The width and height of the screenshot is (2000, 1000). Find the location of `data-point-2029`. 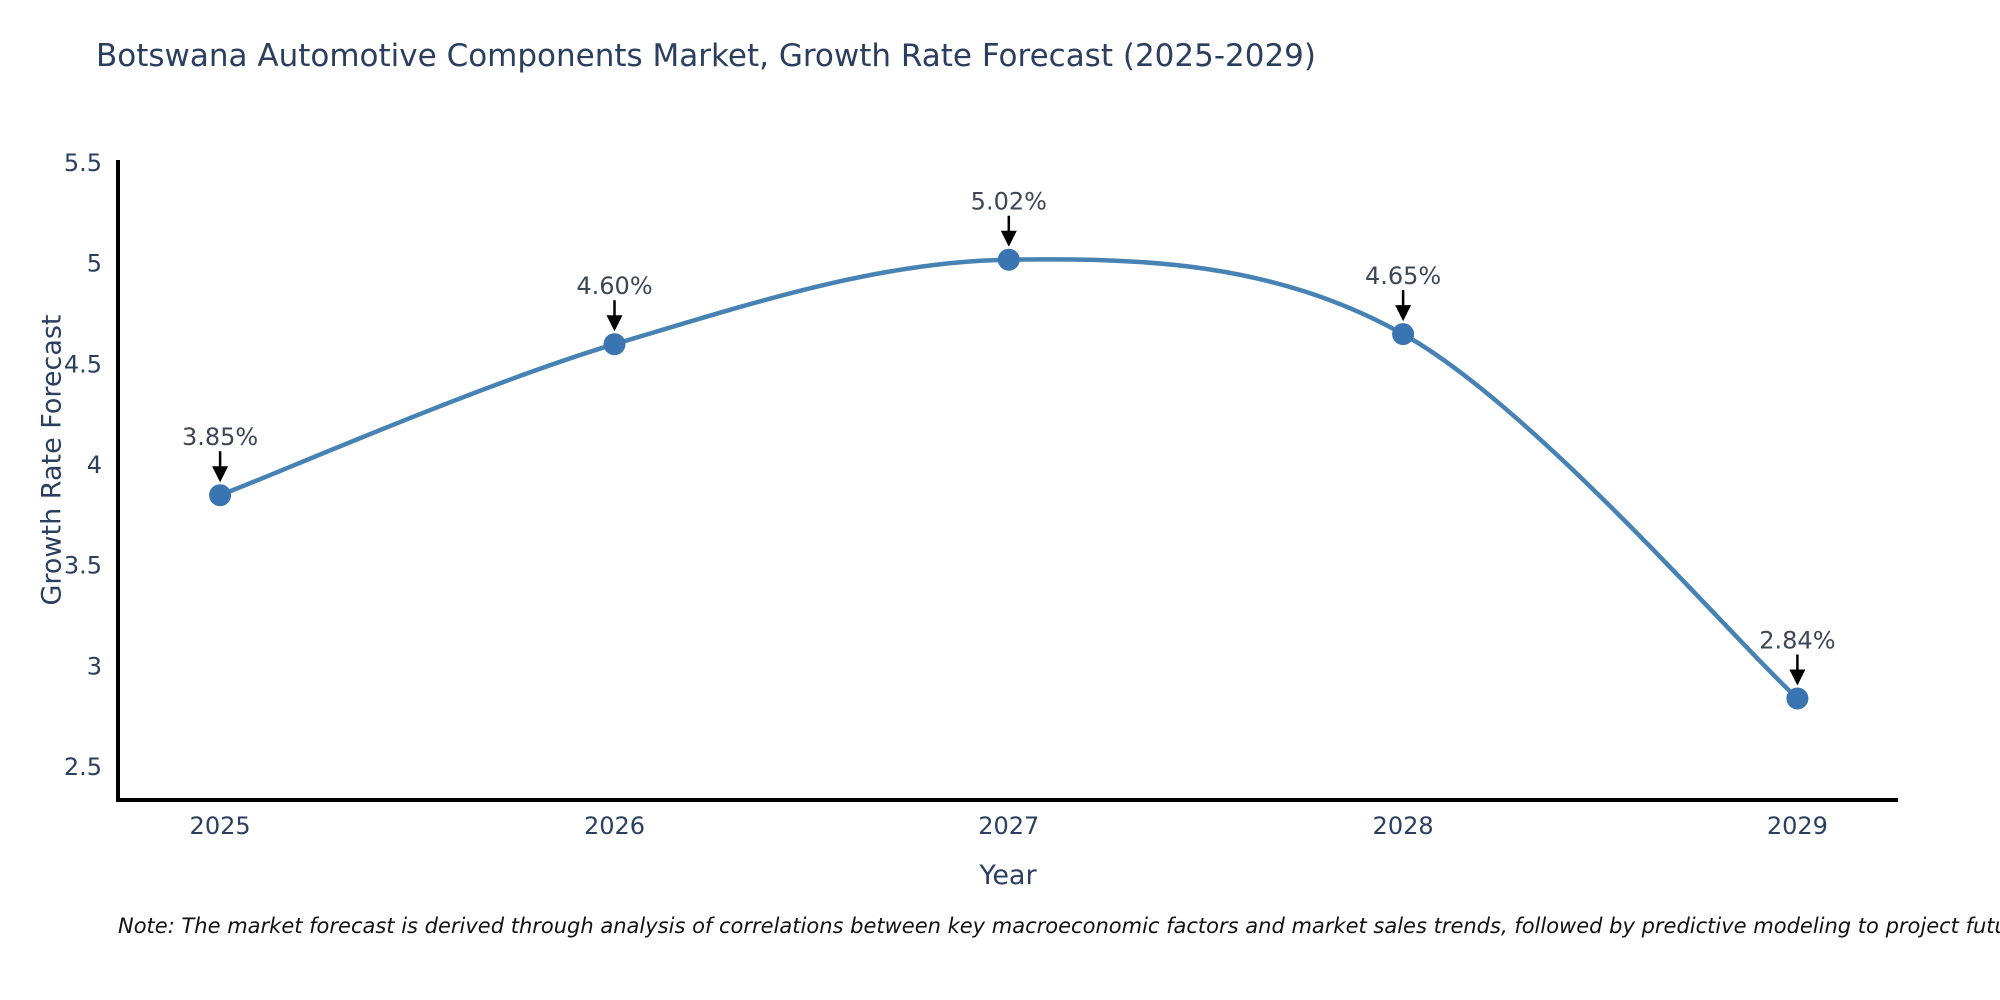

data-point-2029 is located at coordinates (1797, 698).